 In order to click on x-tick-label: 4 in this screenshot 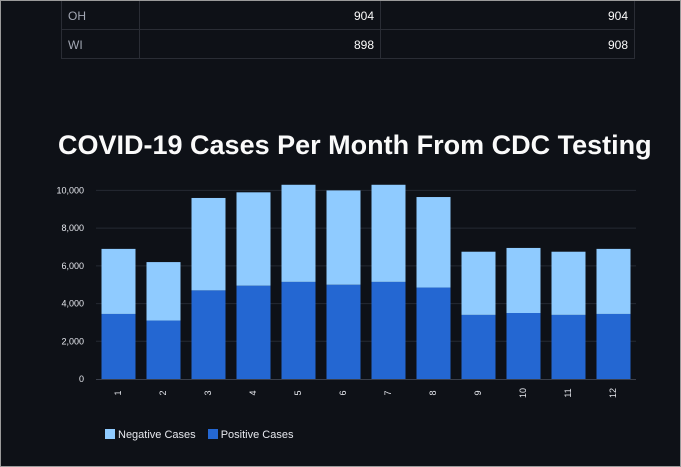, I will do `click(253, 392)`.